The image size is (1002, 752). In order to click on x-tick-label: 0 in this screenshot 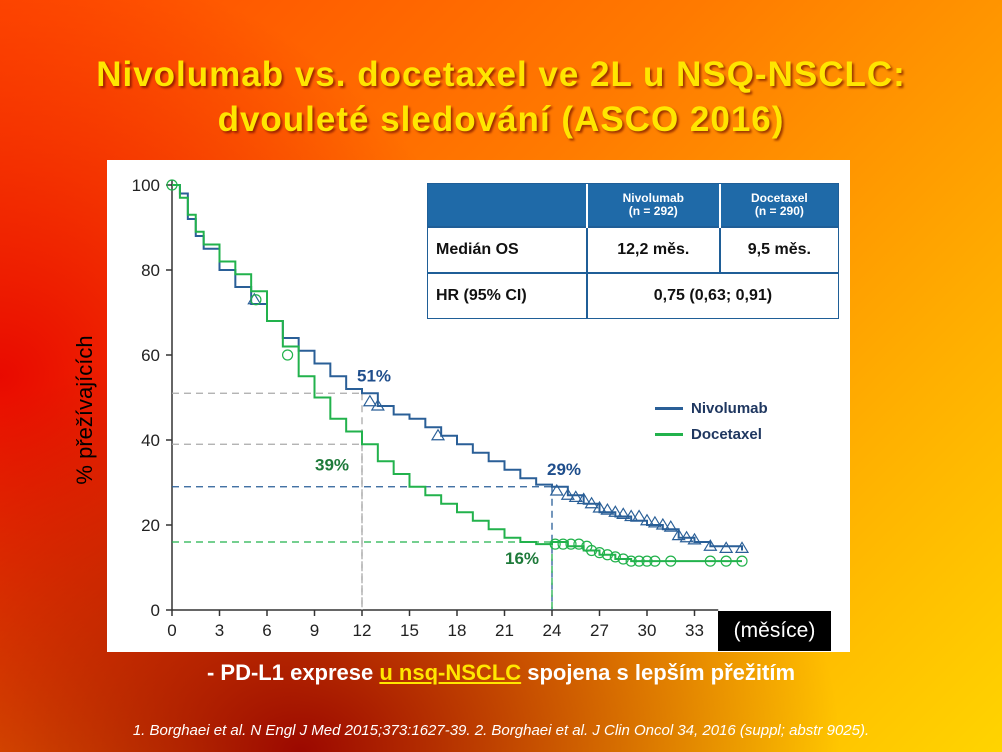, I will do `click(171, 630)`.